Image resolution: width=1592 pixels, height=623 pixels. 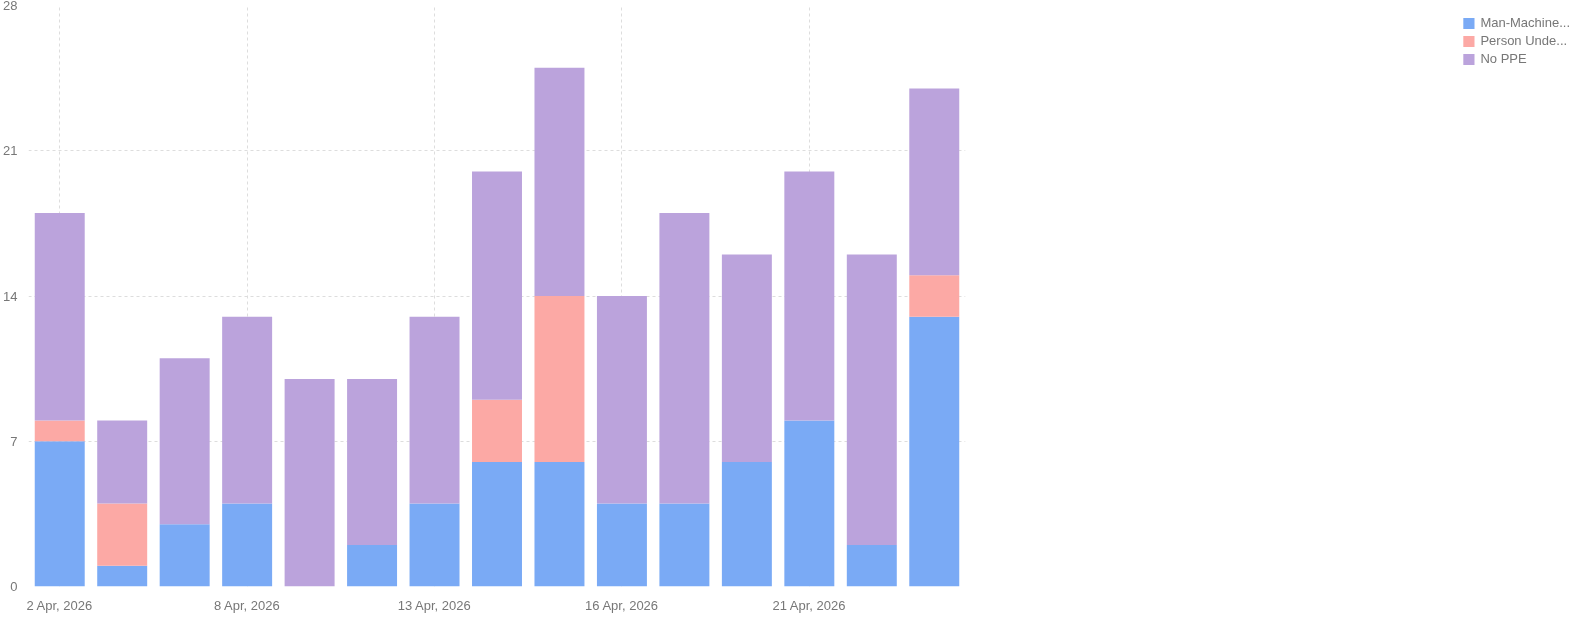 What do you see at coordinates (1503, 58) in the screenshot?
I see `legend-label: No PPE` at bounding box center [1503, 58].